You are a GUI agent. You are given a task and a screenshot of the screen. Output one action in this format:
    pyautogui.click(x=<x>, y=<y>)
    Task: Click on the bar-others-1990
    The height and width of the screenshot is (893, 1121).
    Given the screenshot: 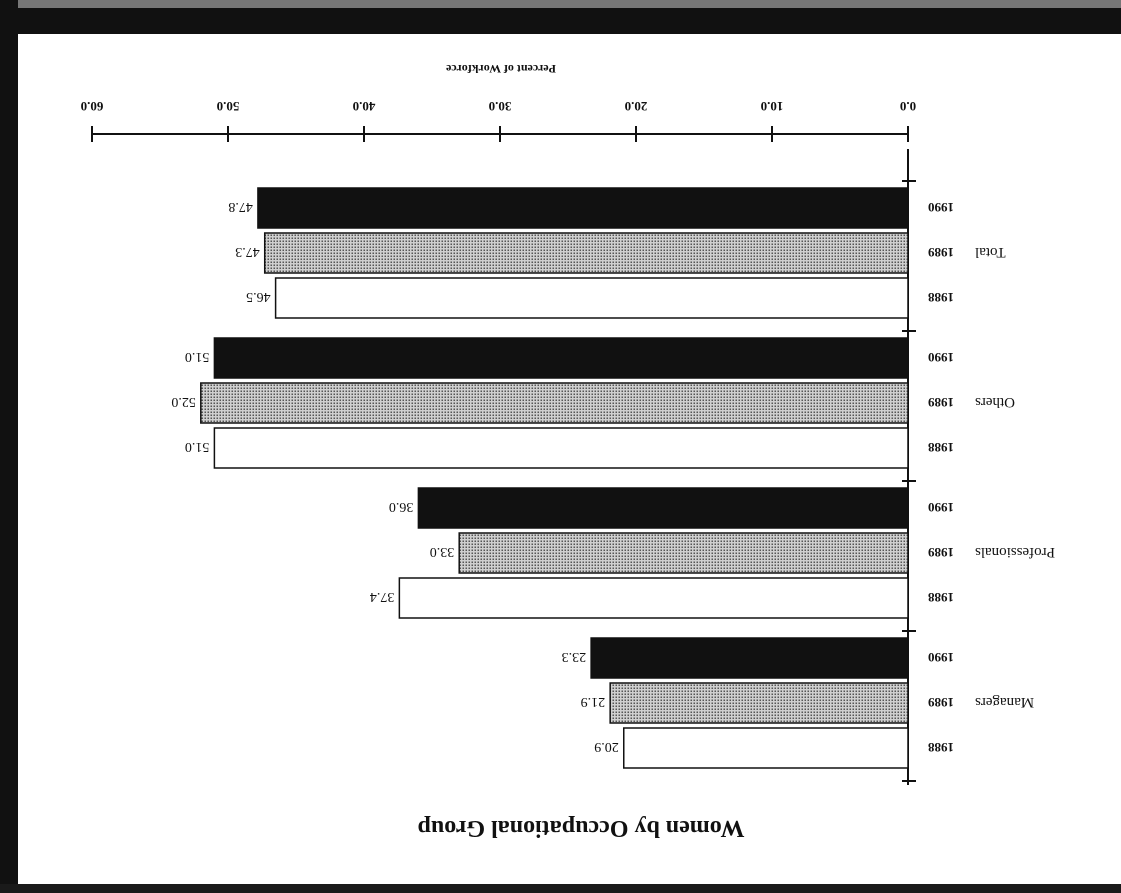 What is the action you would take?
    pyautogui.click(x=561, y=358)
    